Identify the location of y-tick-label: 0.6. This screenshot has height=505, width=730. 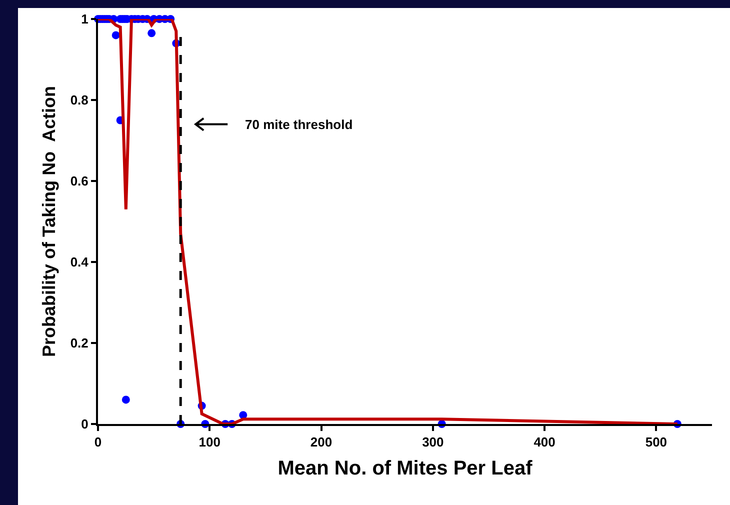
(79, 181).